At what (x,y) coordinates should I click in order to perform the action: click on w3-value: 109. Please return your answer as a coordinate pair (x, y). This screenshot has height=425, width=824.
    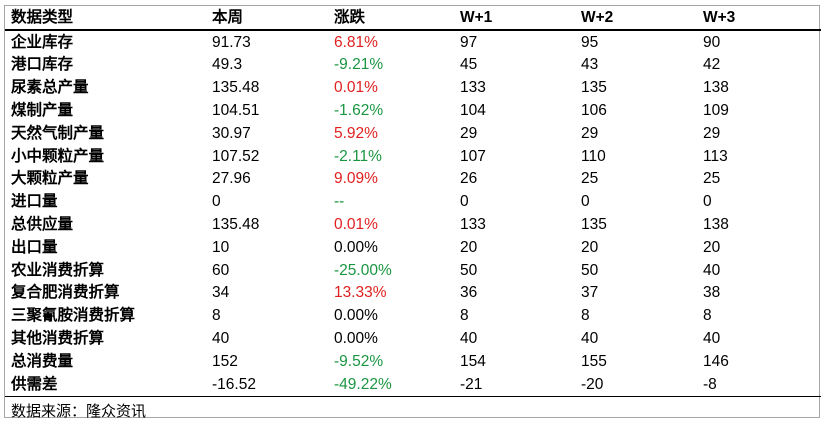
    Looking at the image, I should click on (716, 111).